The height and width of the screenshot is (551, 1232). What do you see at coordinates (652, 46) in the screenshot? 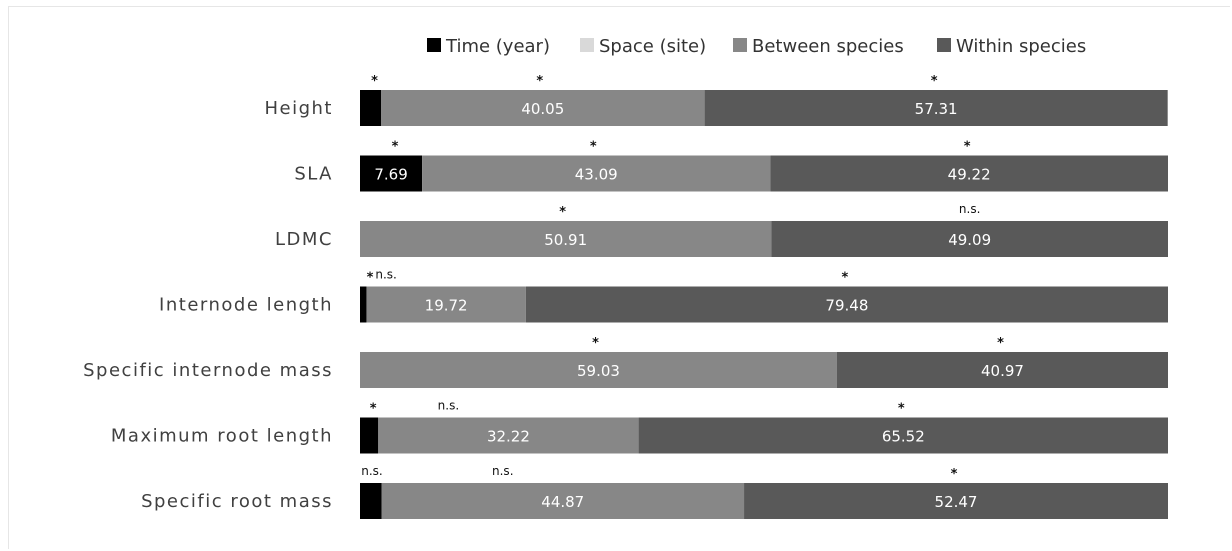
I see `legend-label: Space (site)` at bounding box center [652, 46].